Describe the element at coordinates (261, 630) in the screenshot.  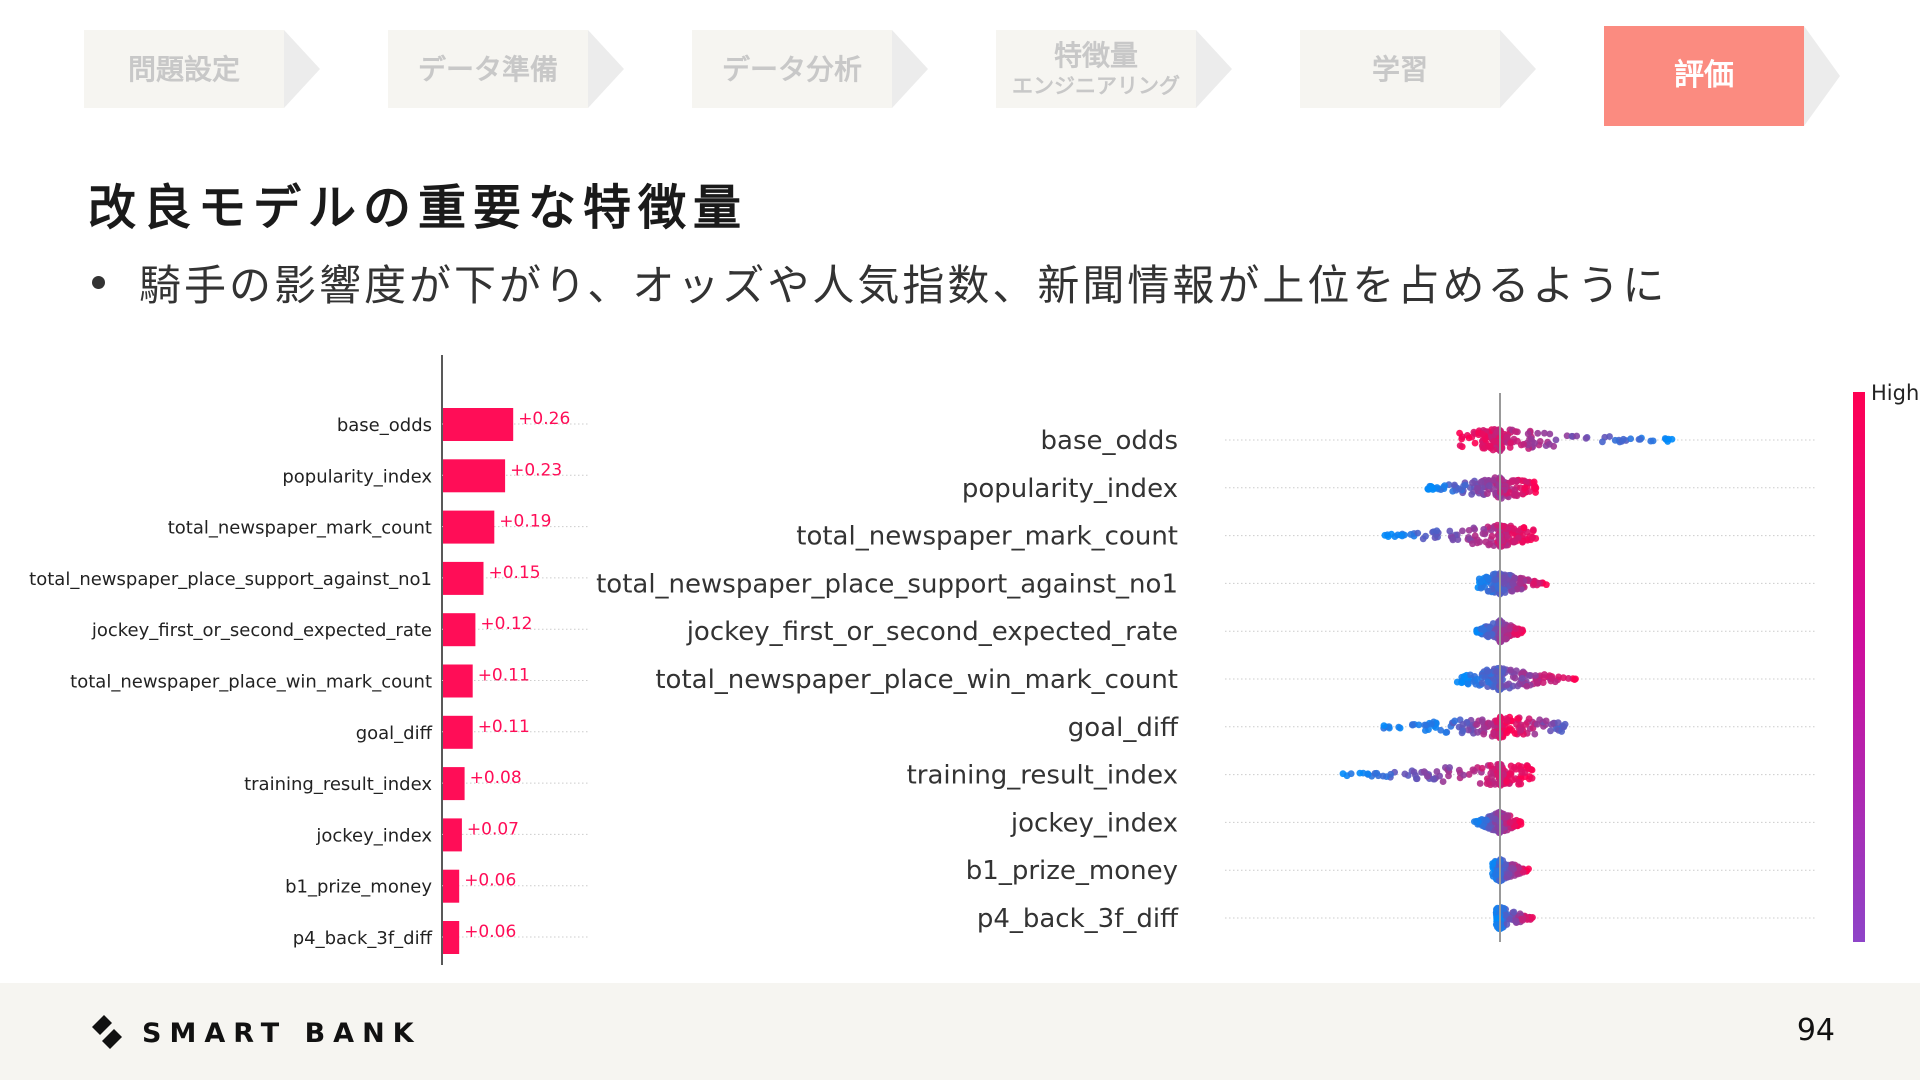
I see `bar-category-label: jockey_first_or_second_expected_rate` at that location.